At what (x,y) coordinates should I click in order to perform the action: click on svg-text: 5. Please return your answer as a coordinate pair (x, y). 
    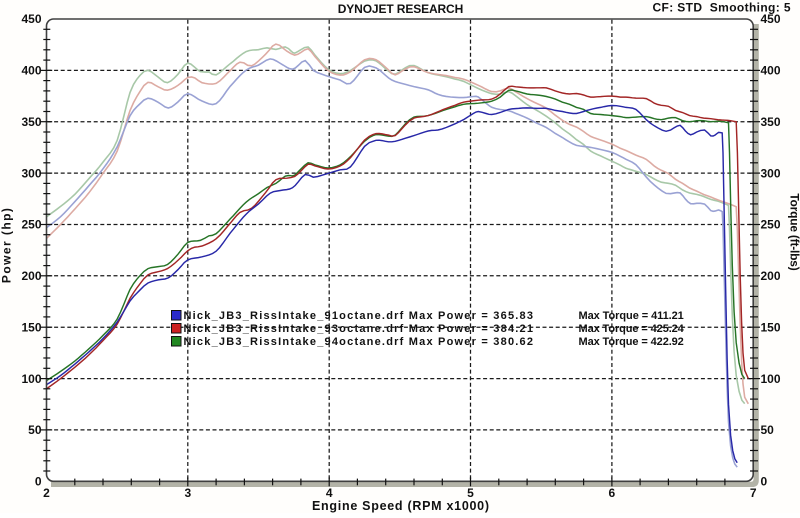
    Looking at the image, I should click on (470, 493).